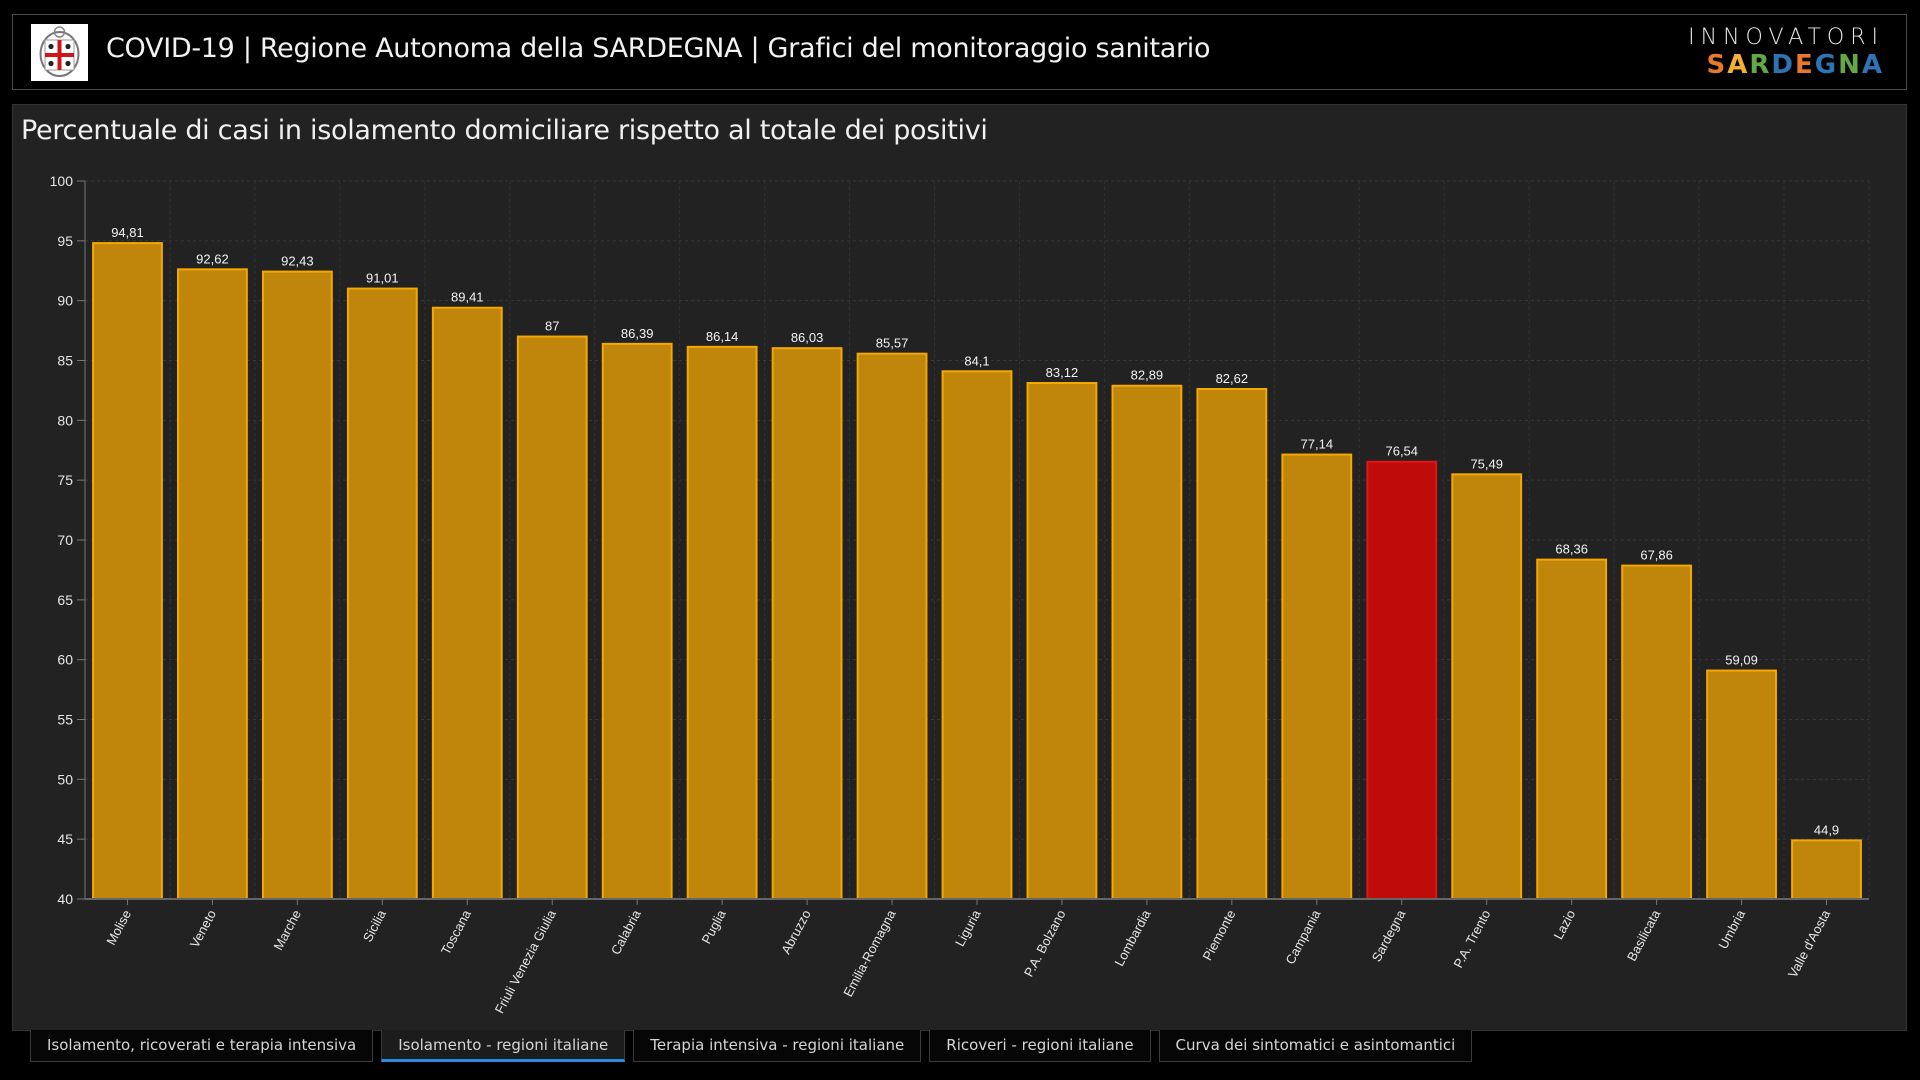  Describe the element at coordinates (65, 660) in the screenshot. I see `y-tick-label: 60` at that location.